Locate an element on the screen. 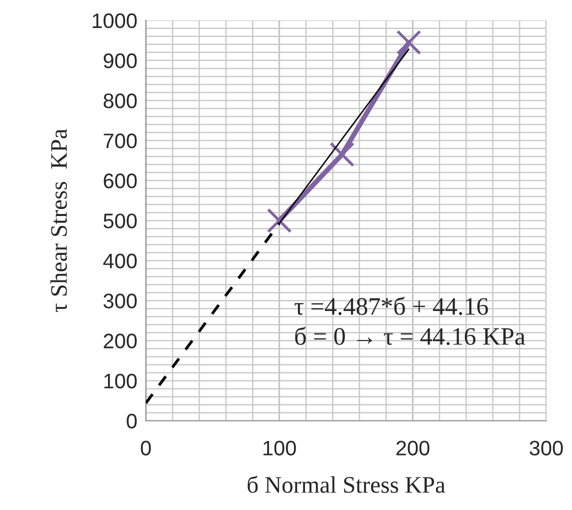 This screenshot has width=572, height=510. x-axis-title: б Normal Stress KPa is located at coordinates (347, 484).